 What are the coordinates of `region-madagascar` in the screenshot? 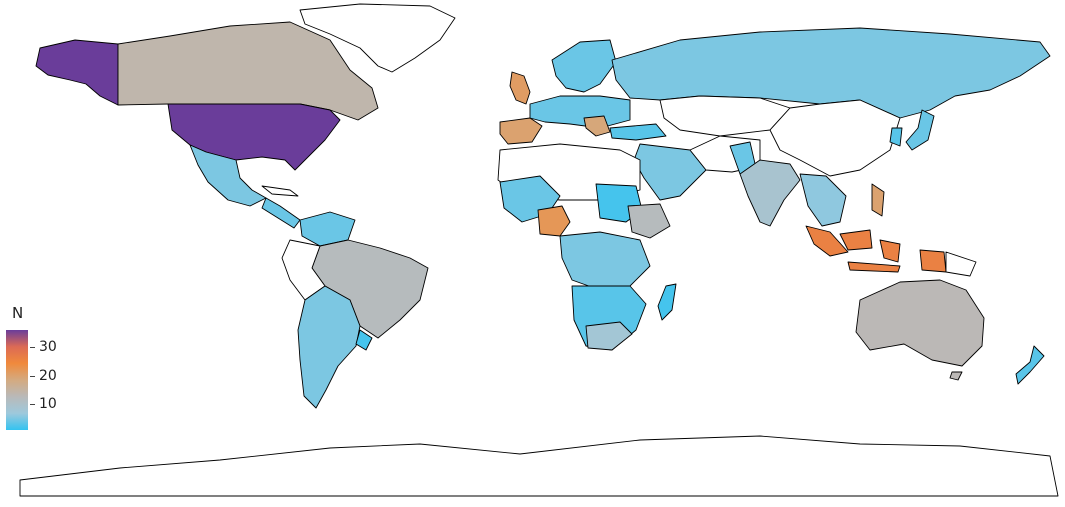 It's located at (667, 302).